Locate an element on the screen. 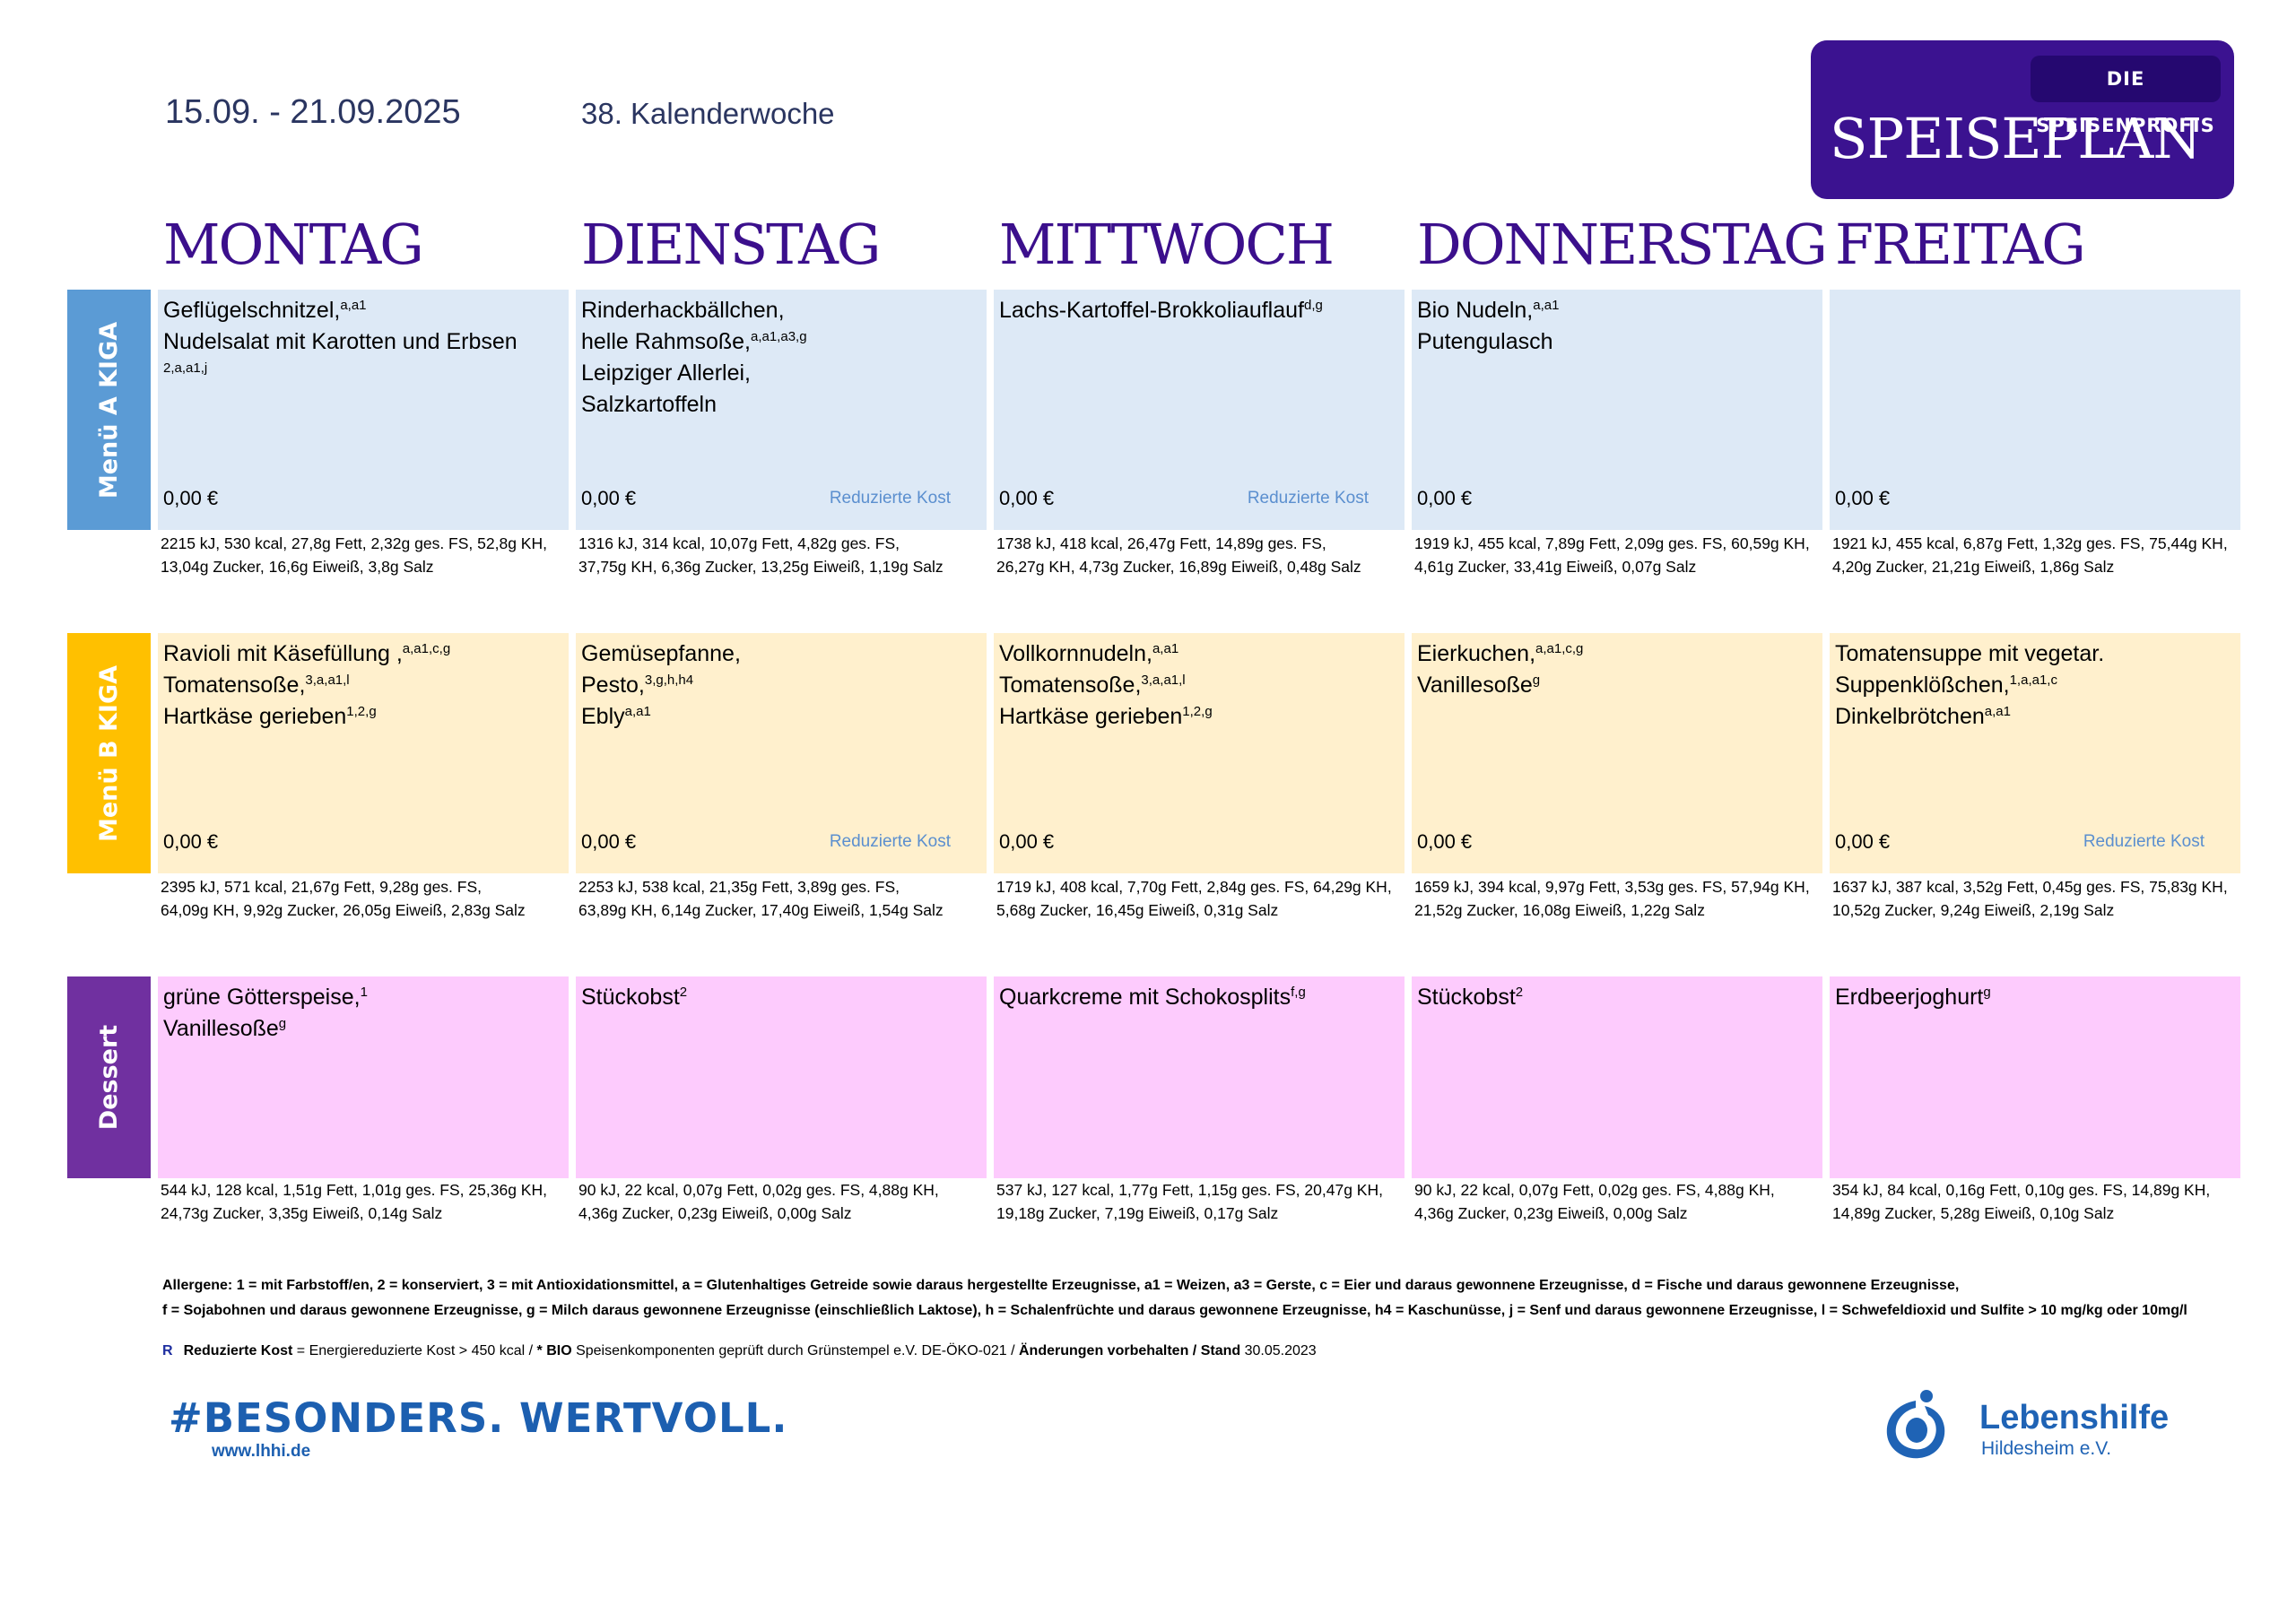  dish-name: Vollkornnudeln, is located at coordinates (1075, 653).